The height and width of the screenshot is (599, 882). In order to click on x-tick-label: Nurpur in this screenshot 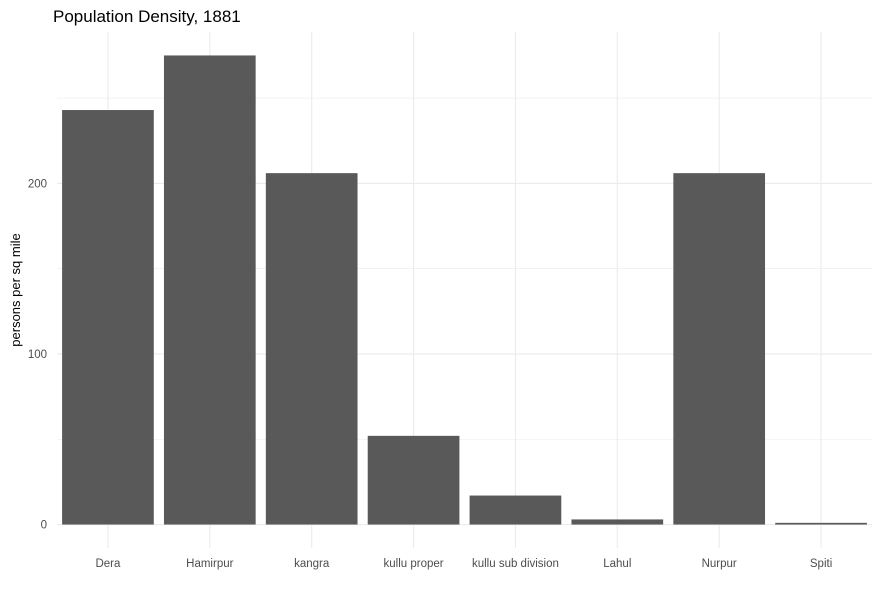, I will do `click(719, 564)`.